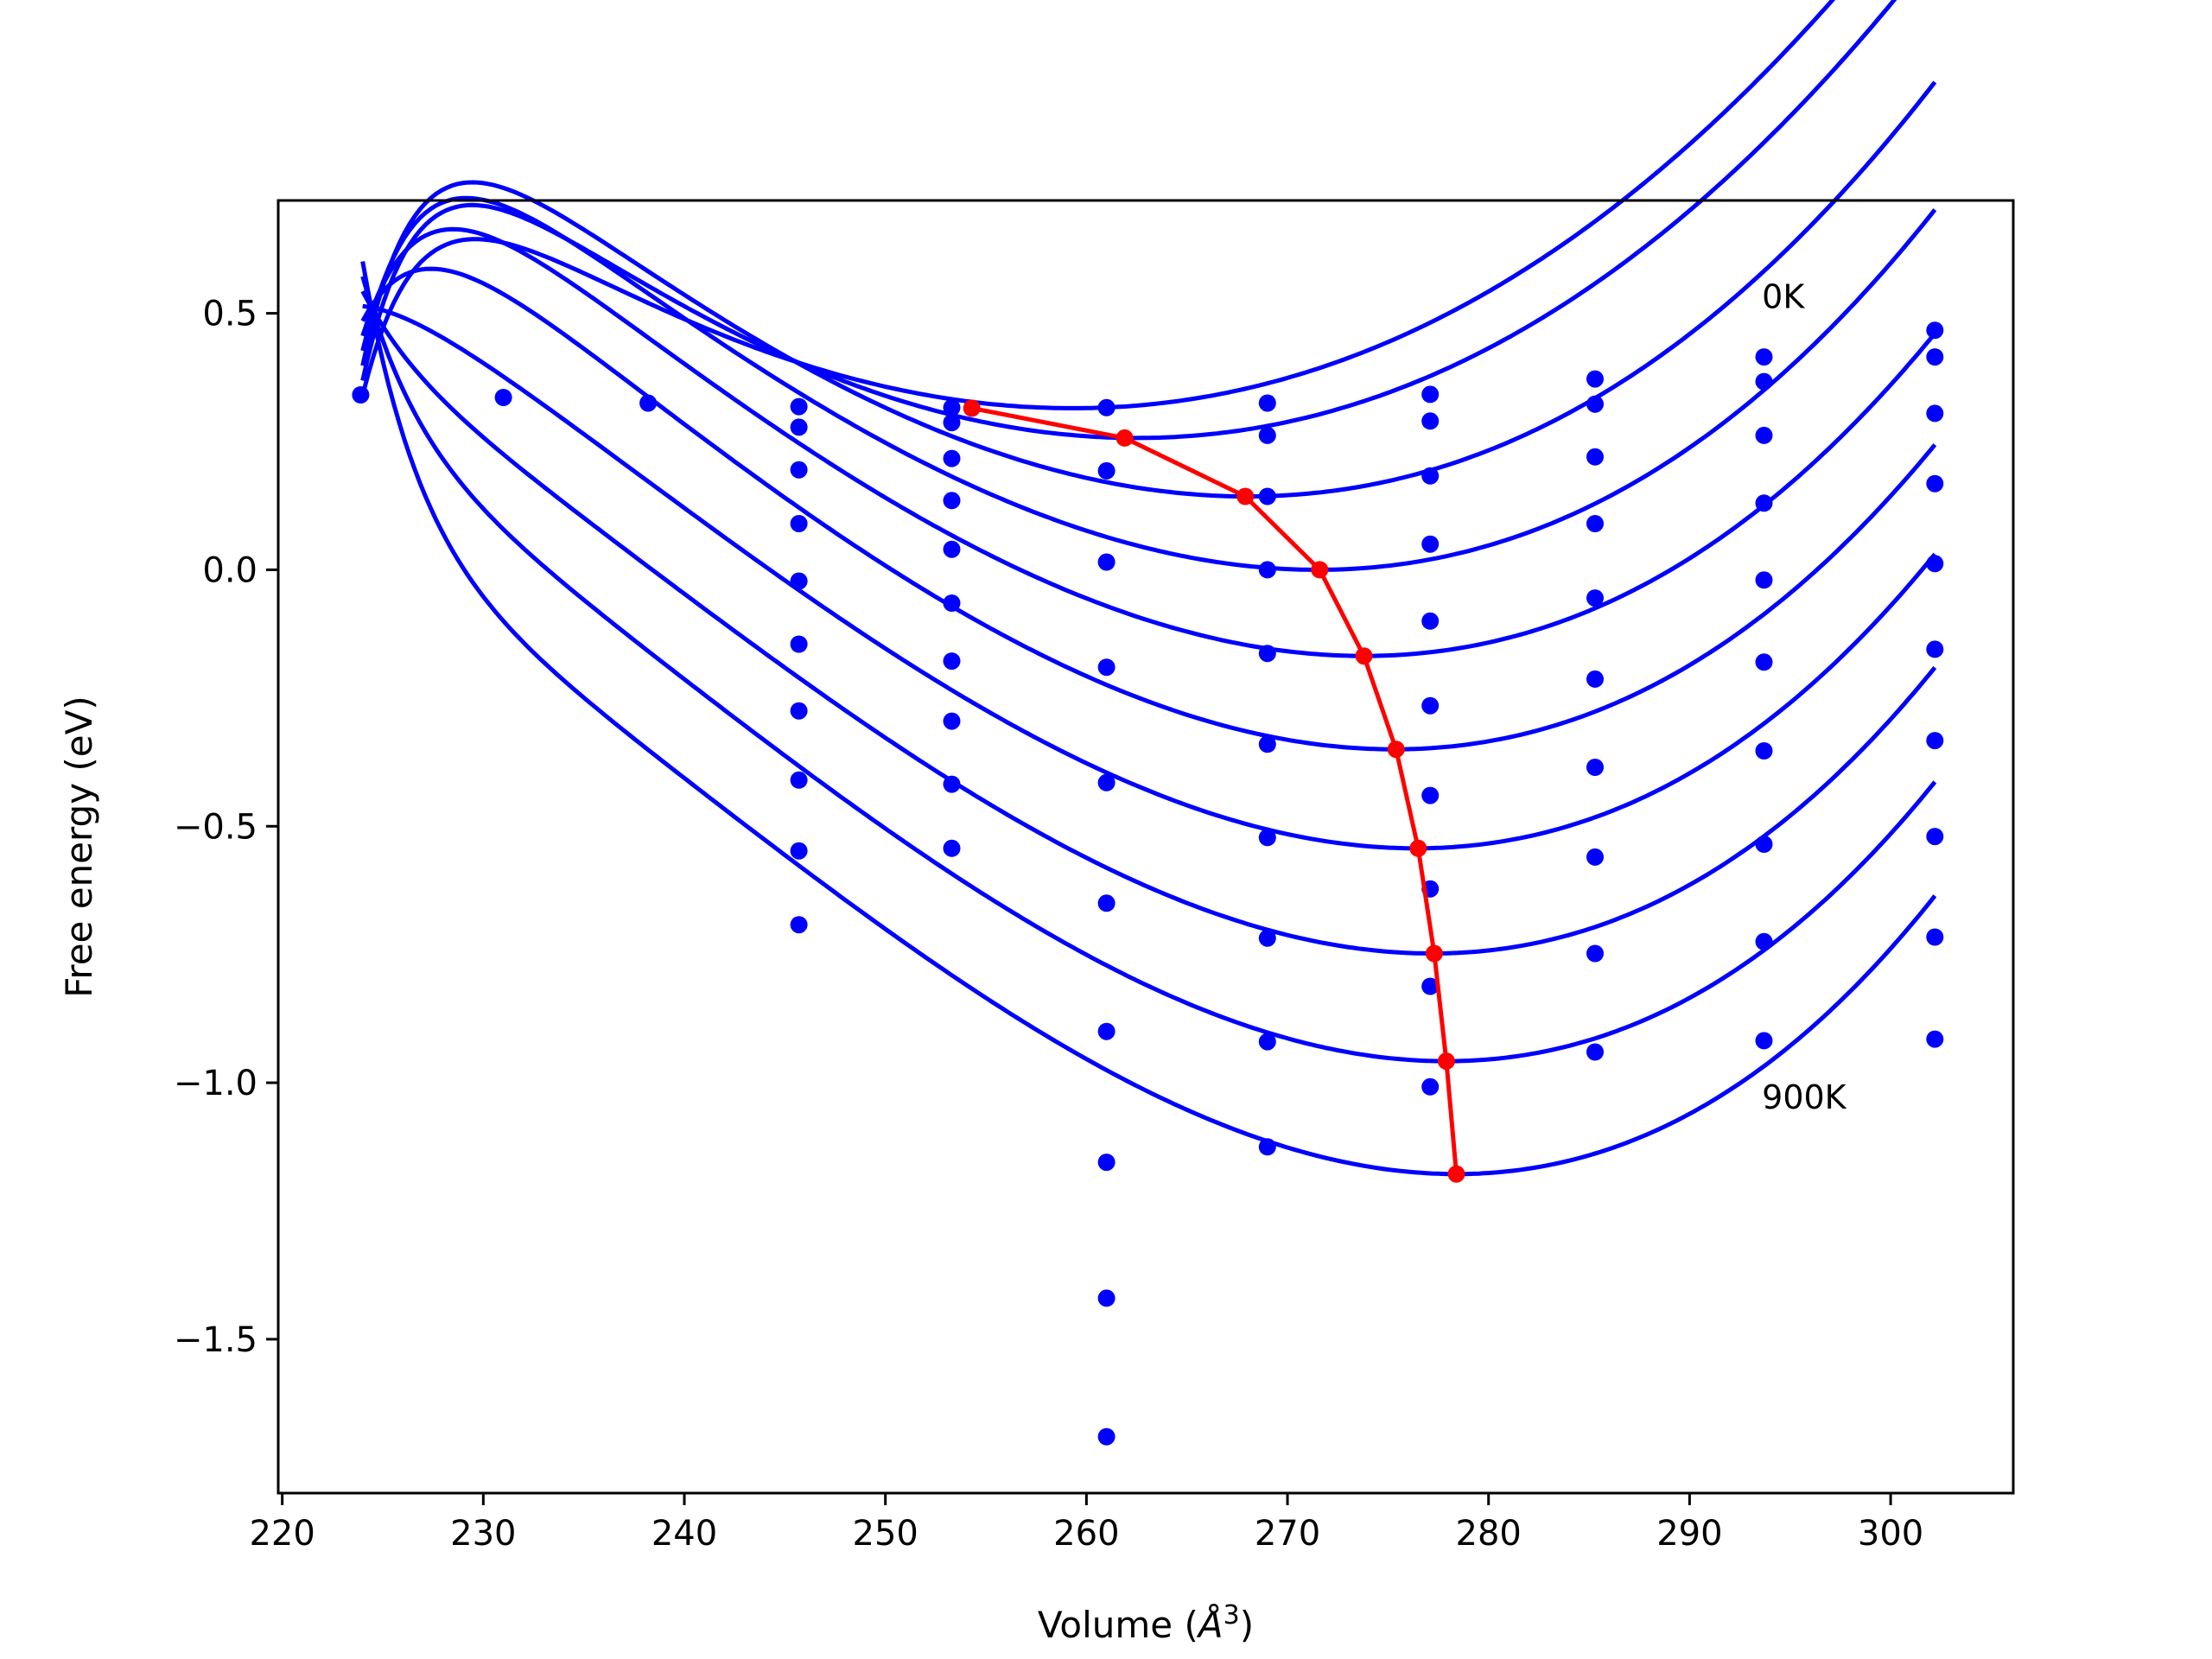 This screenshot has width=2212, height=1659. Describe the element at coordinates (282, 1534) in the screenshot. I see `x-tick-label: 220` at that location.